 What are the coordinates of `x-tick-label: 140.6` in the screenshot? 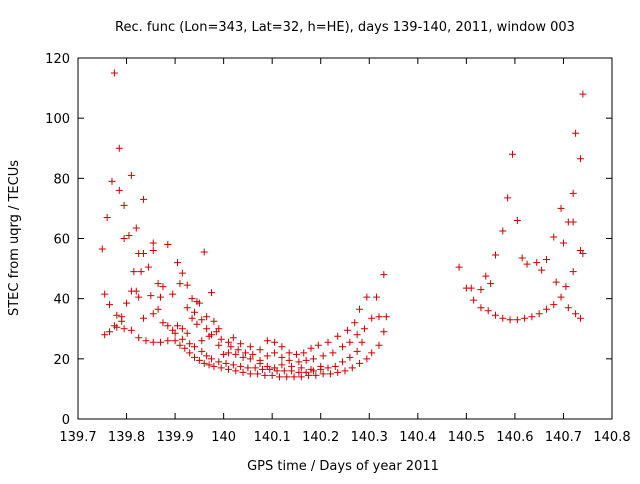 It's located at (514, 437).